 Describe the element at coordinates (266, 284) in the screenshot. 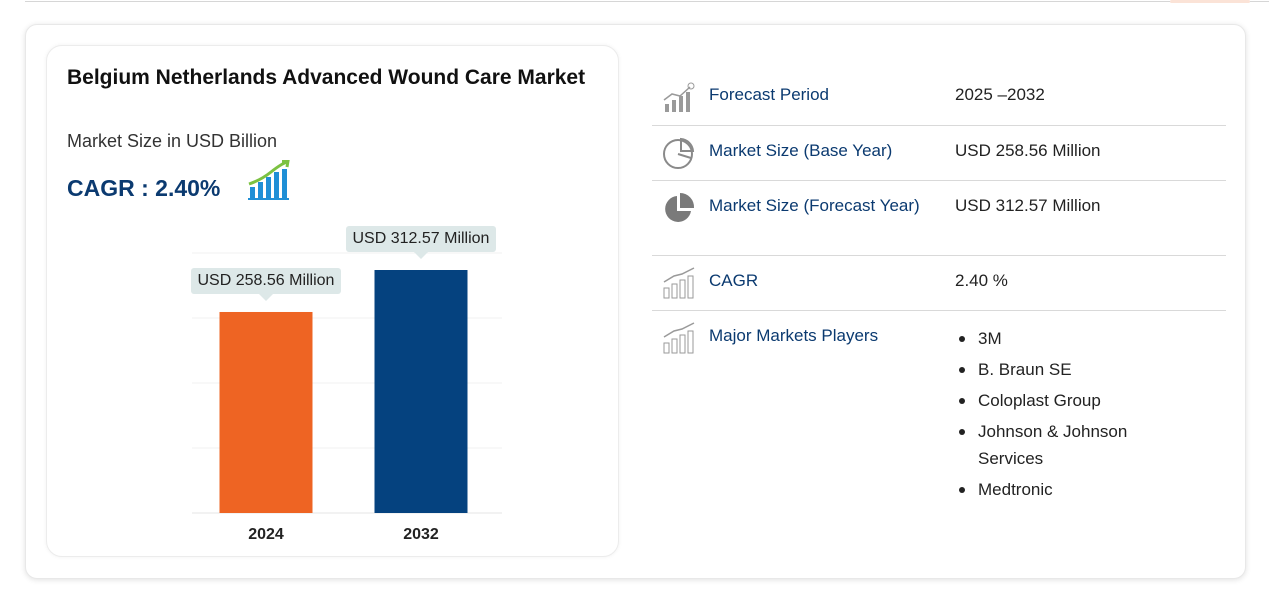

I see `data-label: USD 258.56 Million` at that location.